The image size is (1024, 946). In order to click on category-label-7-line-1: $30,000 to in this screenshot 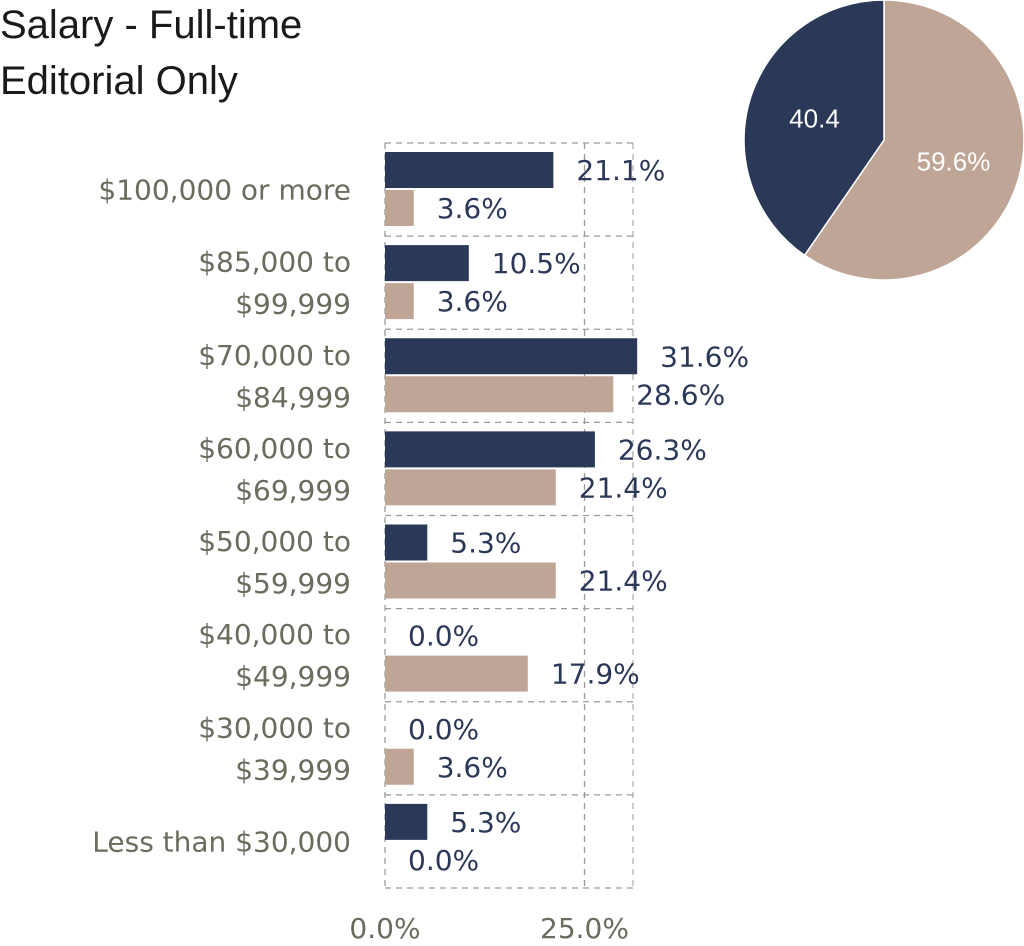, I will do `click(274, 727)`.